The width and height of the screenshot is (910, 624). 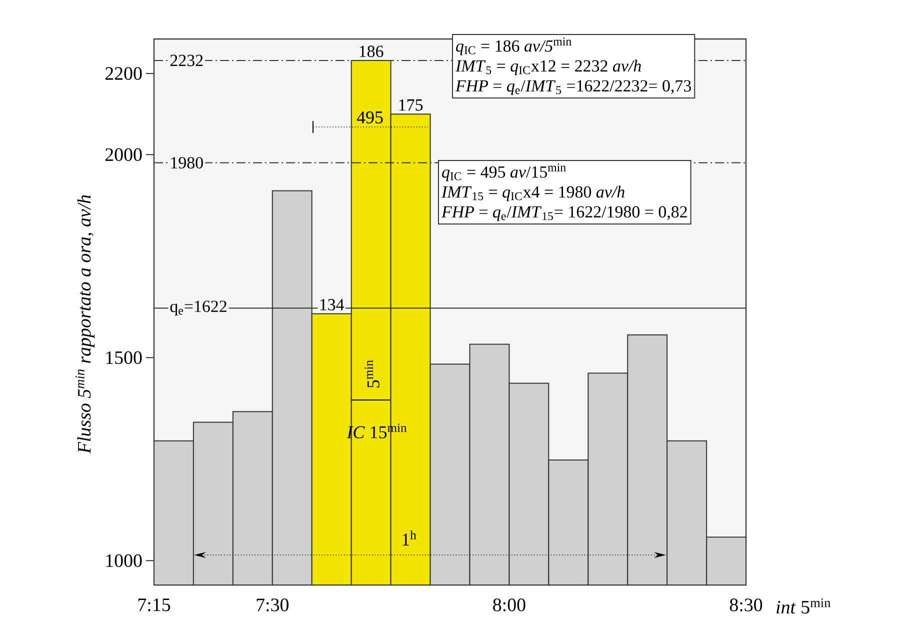 What do you see at coordinates (186, 60) in the screenshot?
I see `ref-line-label: 2232` at bounding box center [186, 60].